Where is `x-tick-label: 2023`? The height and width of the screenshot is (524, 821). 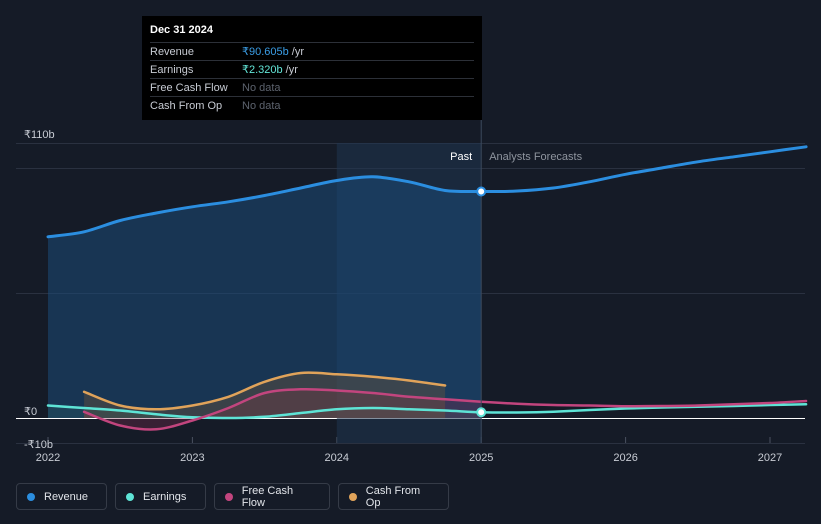
x-tick-label: 2023 is located at coordinates (192, 458).